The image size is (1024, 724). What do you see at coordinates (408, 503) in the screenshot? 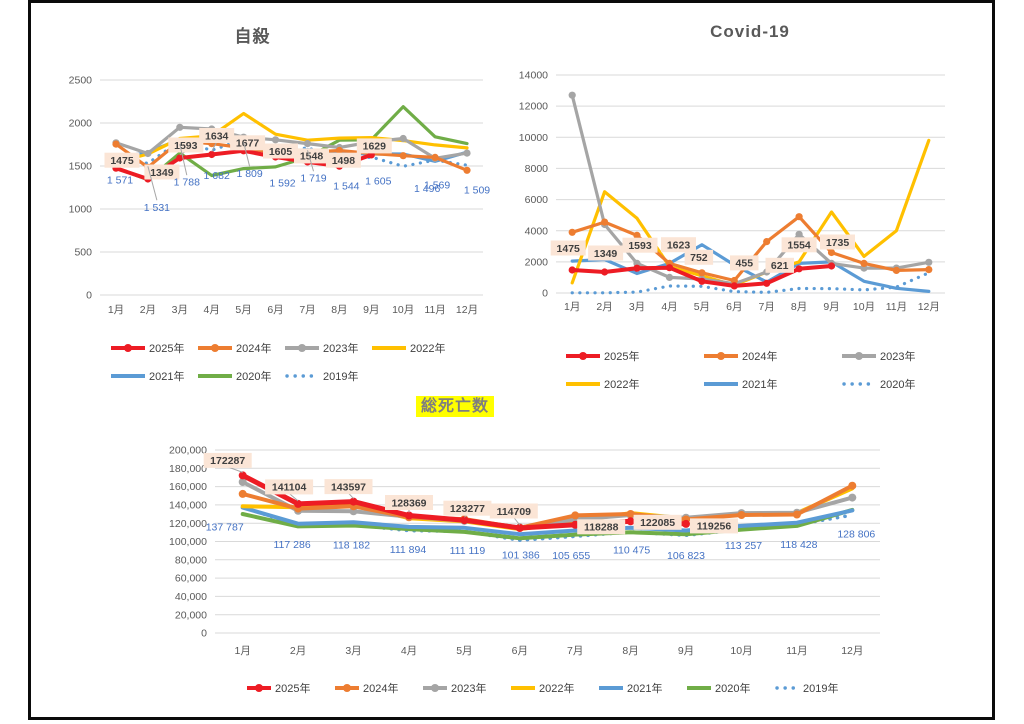
I see `svg-text: 128369` at bounding box center [408, 503].